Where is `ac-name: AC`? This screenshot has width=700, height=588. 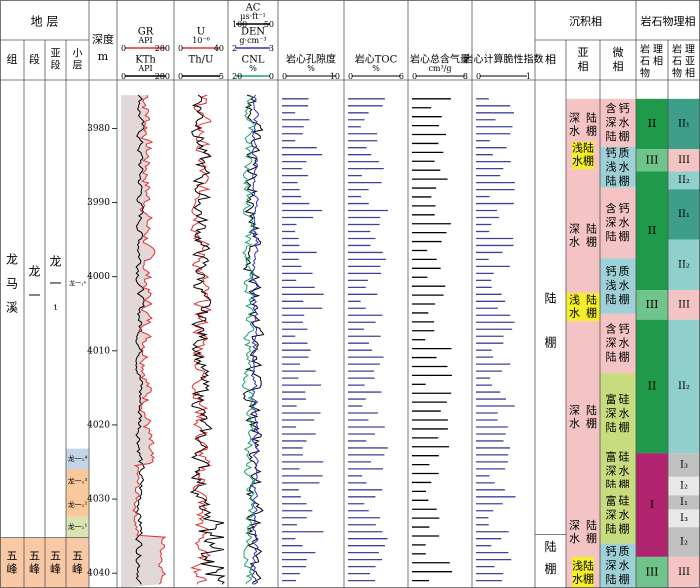 ac-name: AC is located at coordinates (253, 8).